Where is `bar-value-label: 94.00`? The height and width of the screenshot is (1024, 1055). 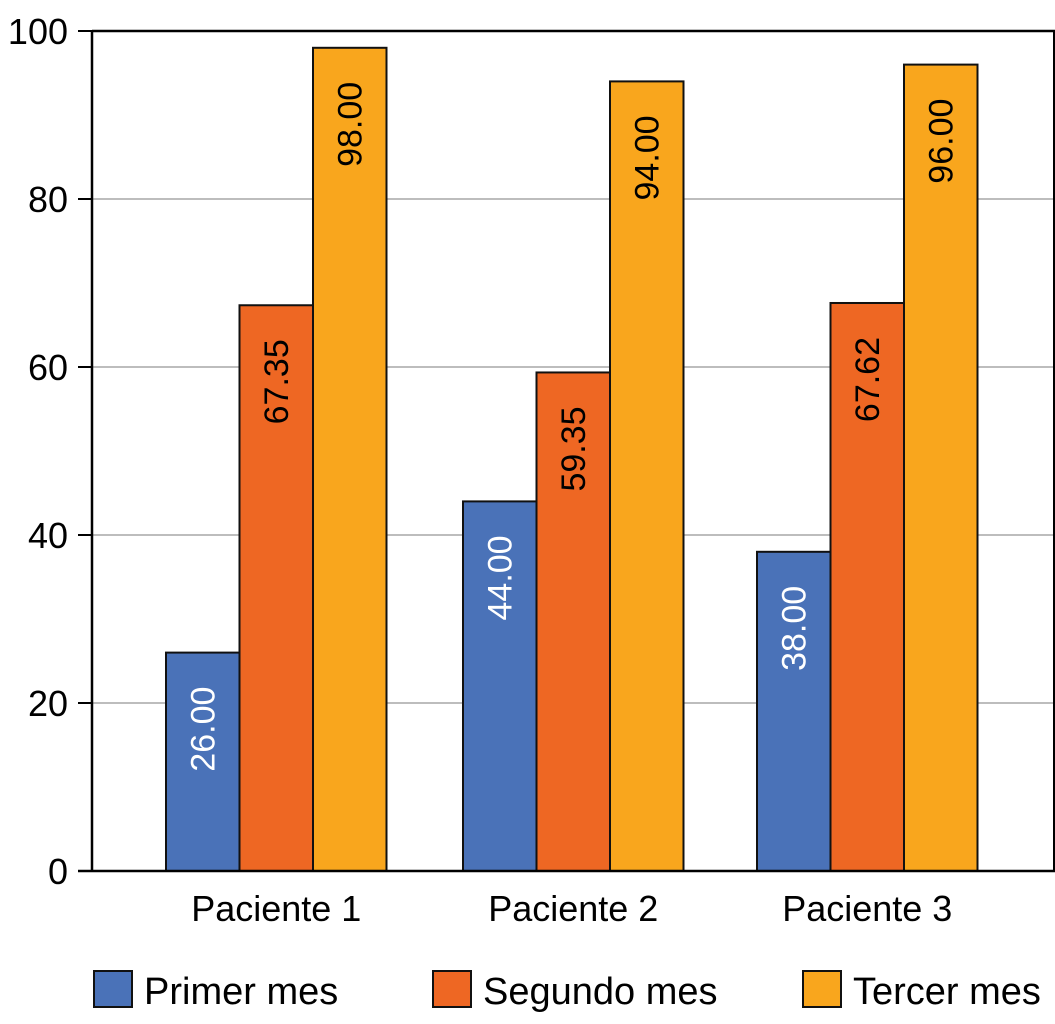
bar-value-label: 94.00 is located at coordinates (648, 157).